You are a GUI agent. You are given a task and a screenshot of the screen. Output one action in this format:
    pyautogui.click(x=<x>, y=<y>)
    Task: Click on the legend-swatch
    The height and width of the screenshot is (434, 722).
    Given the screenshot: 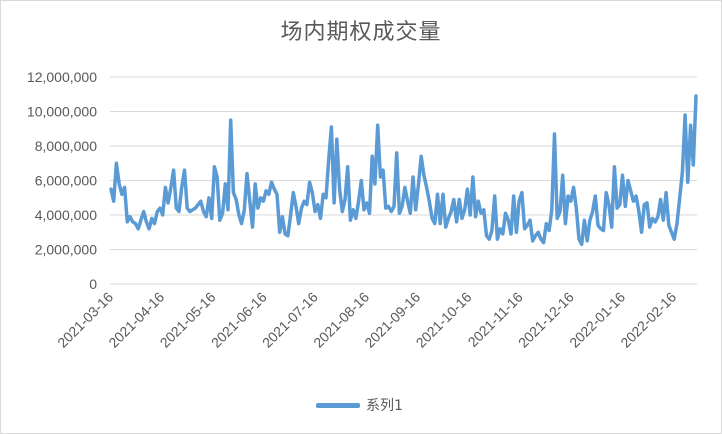 What is the action you would take?
    pyautogui.click(x=338, y=405)
    